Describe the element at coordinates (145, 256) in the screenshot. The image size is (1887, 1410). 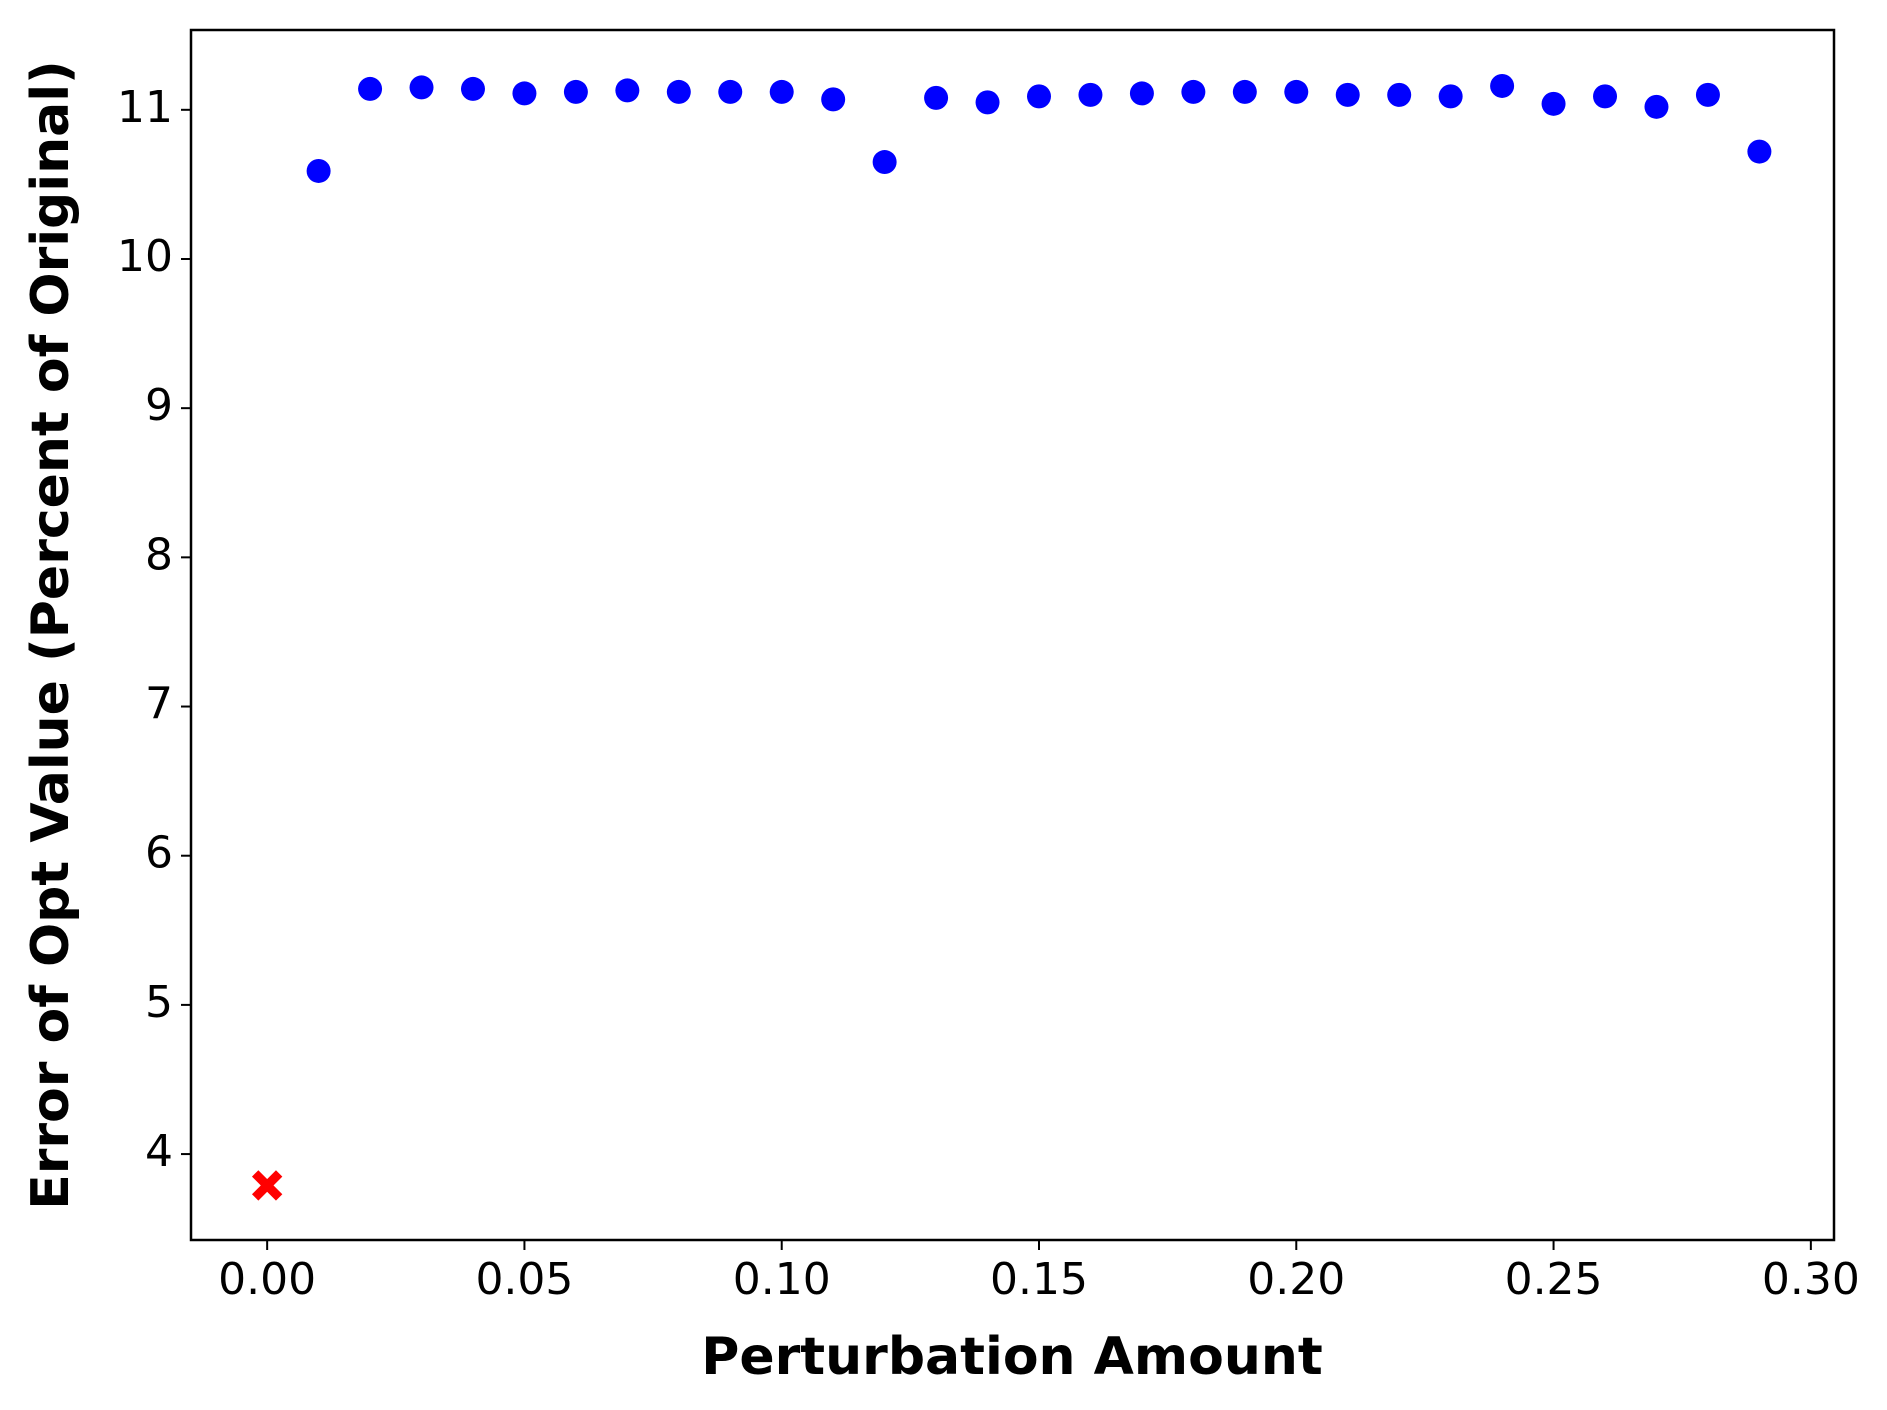
I see `y-tick-label: 10` at that location.